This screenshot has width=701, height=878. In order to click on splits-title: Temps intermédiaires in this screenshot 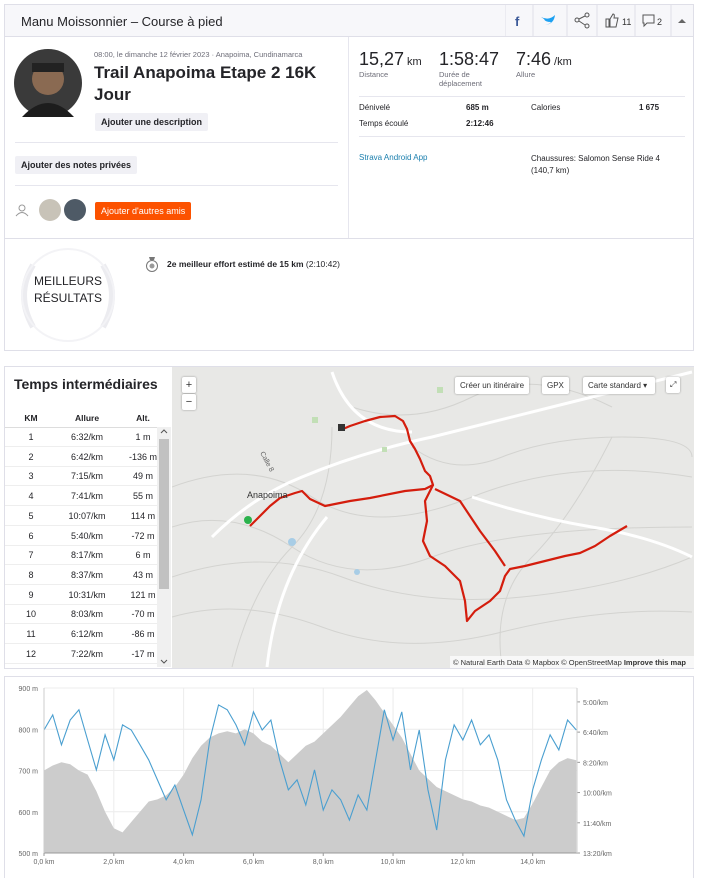, I will do `click(86, 384)`.